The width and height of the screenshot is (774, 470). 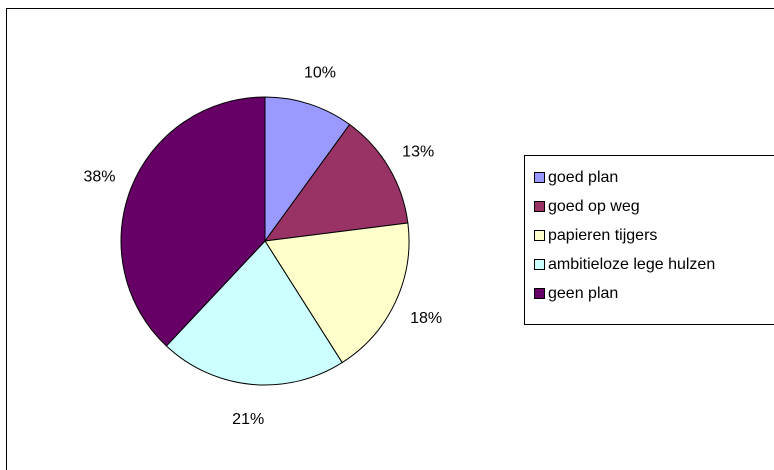 I want to click on legend-label: ambitieloze lege hulzen, so click(x=632, y=264).